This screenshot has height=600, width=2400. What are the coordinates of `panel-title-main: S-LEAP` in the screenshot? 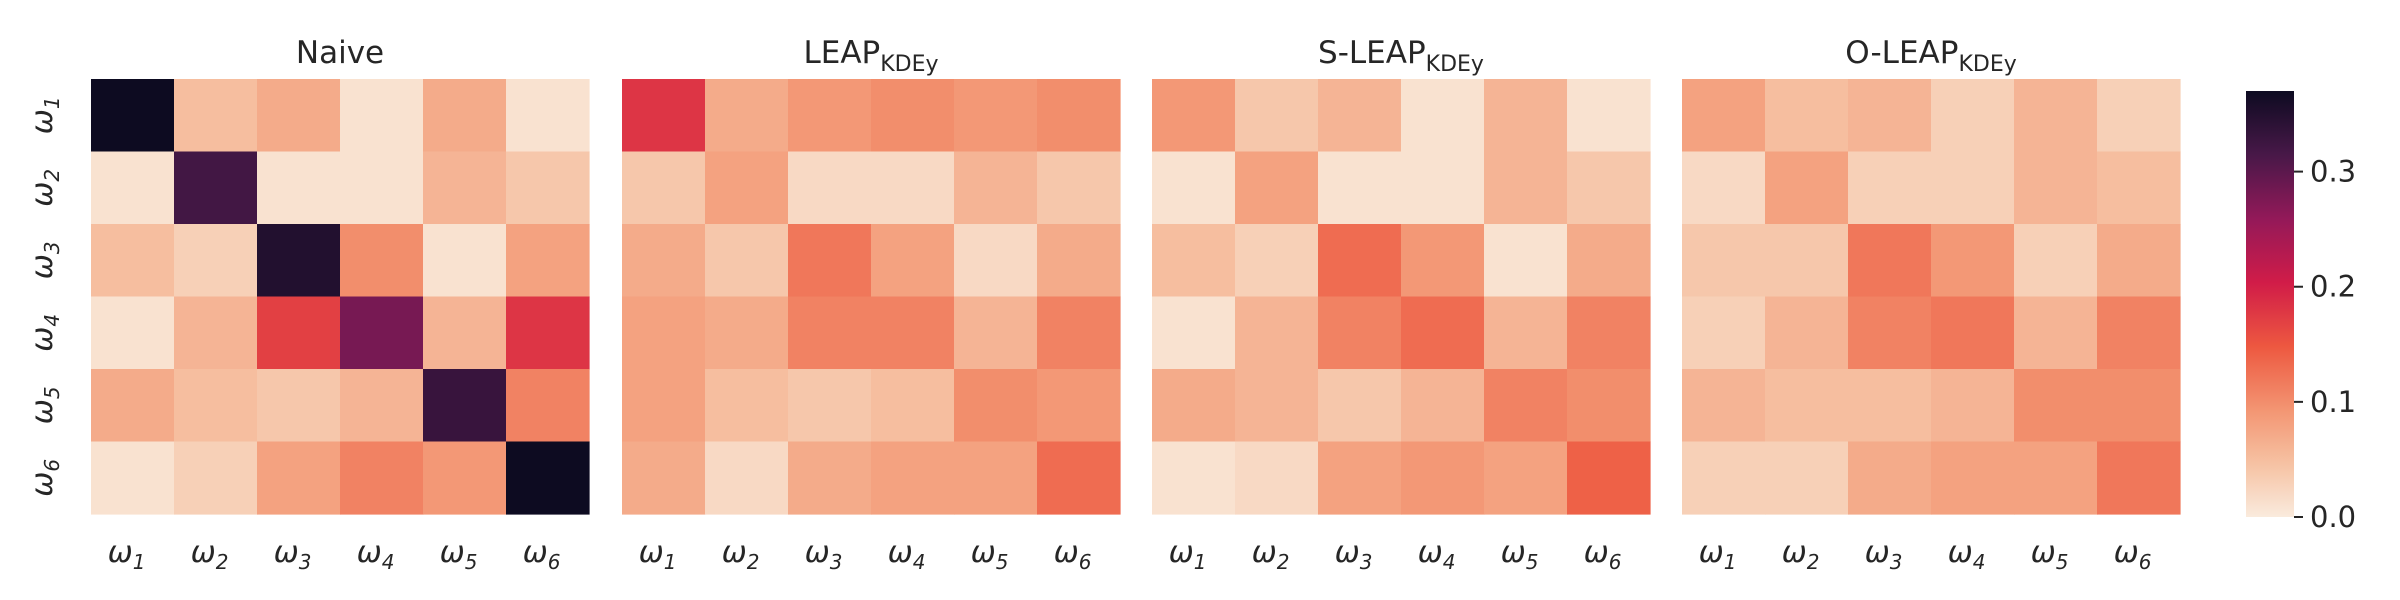 It's located at (1372, 53).